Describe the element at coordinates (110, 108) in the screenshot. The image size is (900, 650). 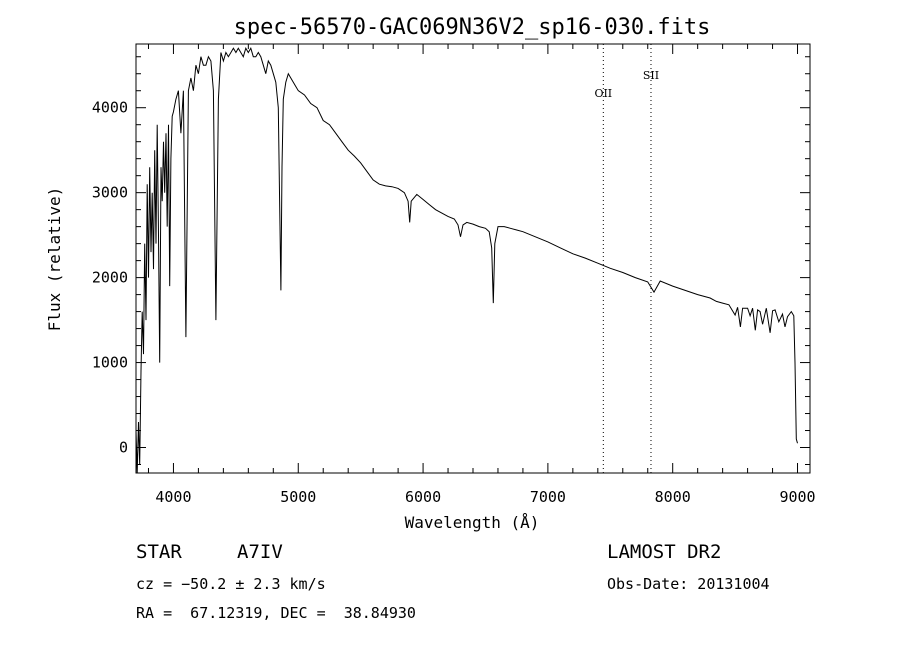
I see `y-tick-label: 4000` at that location.